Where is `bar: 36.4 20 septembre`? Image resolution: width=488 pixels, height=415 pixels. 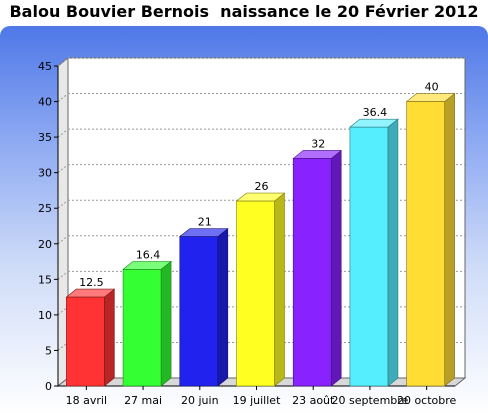
bar: 36.4 20 septembre is located at coordinates (370, 256).